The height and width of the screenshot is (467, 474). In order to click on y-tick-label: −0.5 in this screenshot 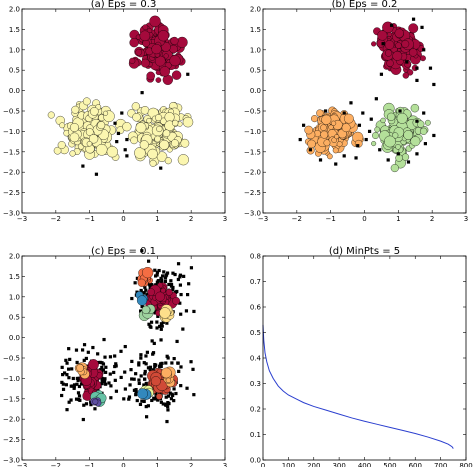, I will do `click(252, 112)`.